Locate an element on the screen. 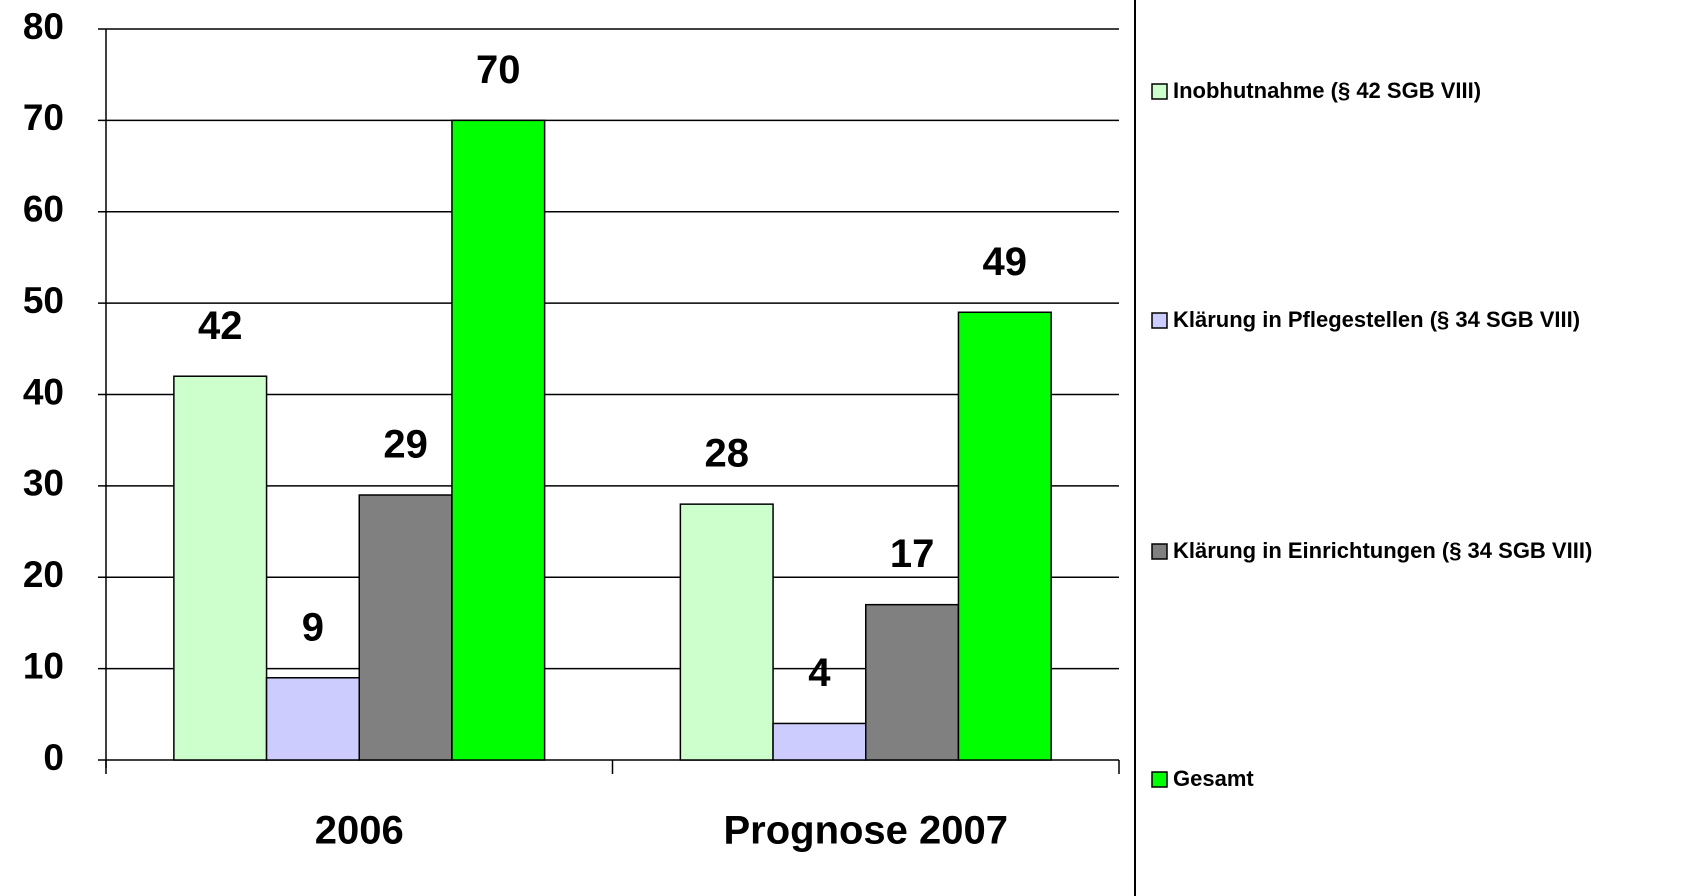 This screenshot has height=896, width=1690. value-label: 9 is located at coordinates (313, 627).